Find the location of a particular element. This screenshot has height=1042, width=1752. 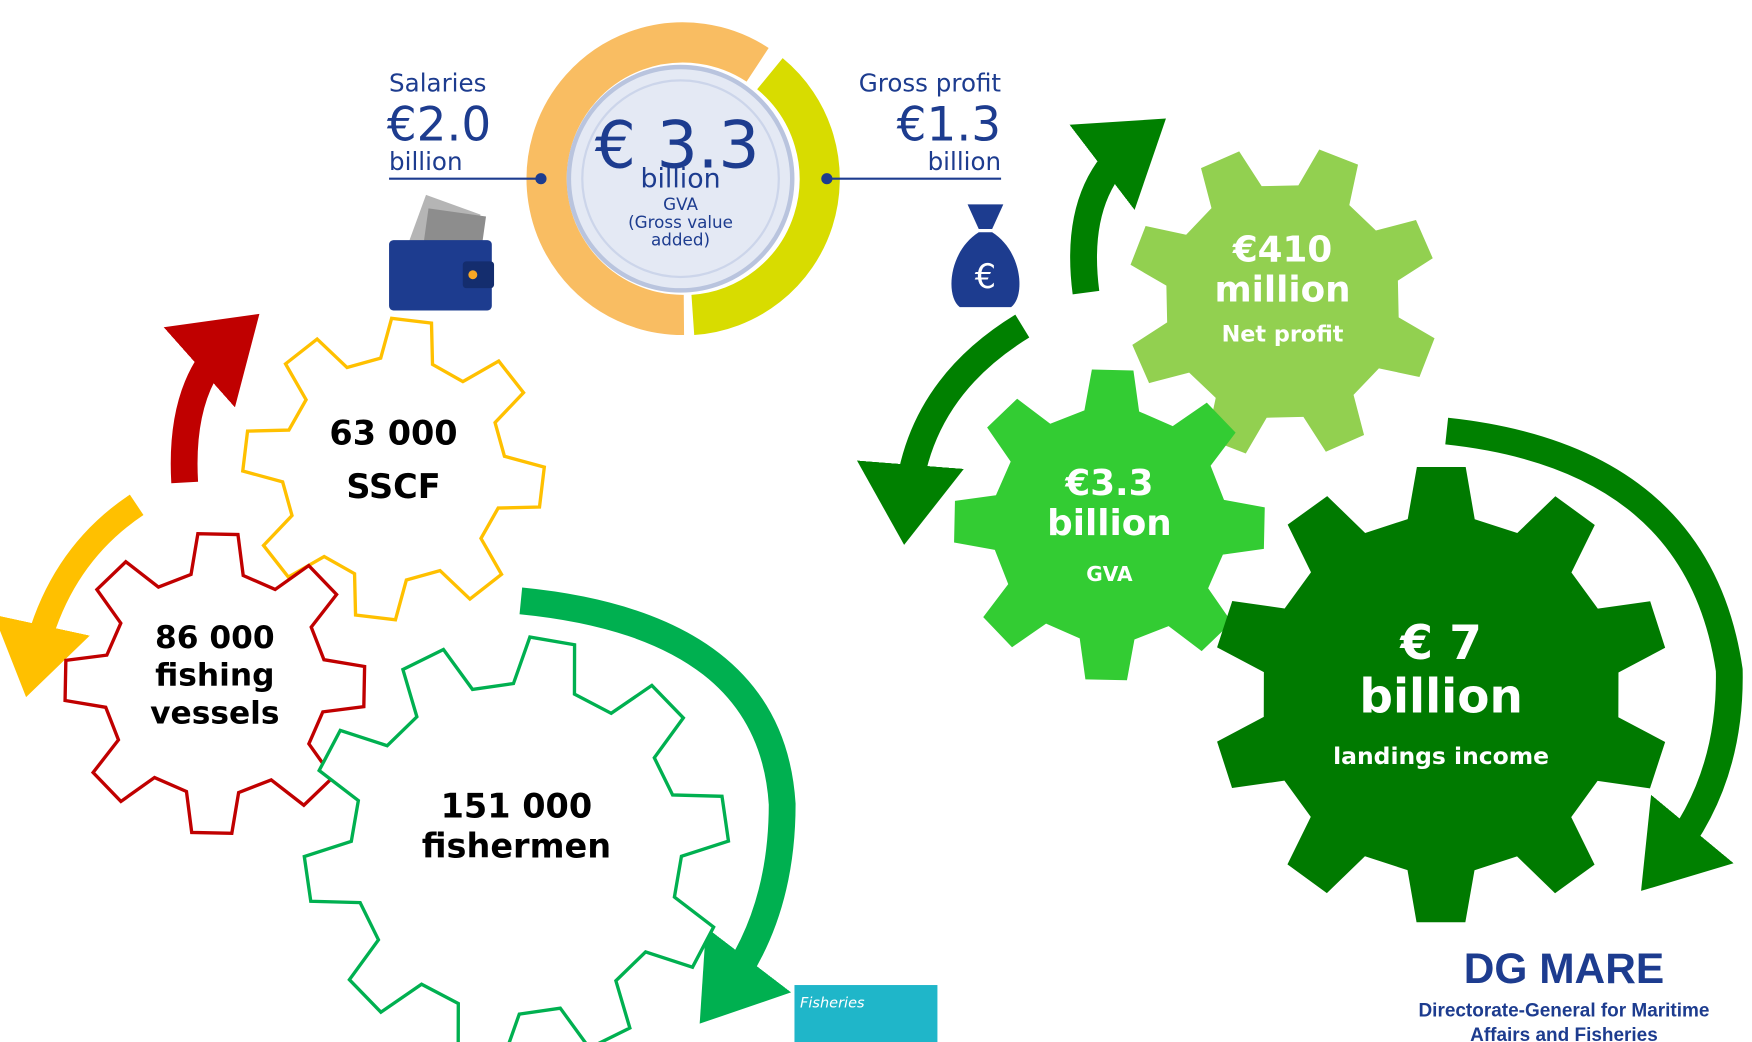

footer-title: DG MARE is located at coordinates (1564, 968).